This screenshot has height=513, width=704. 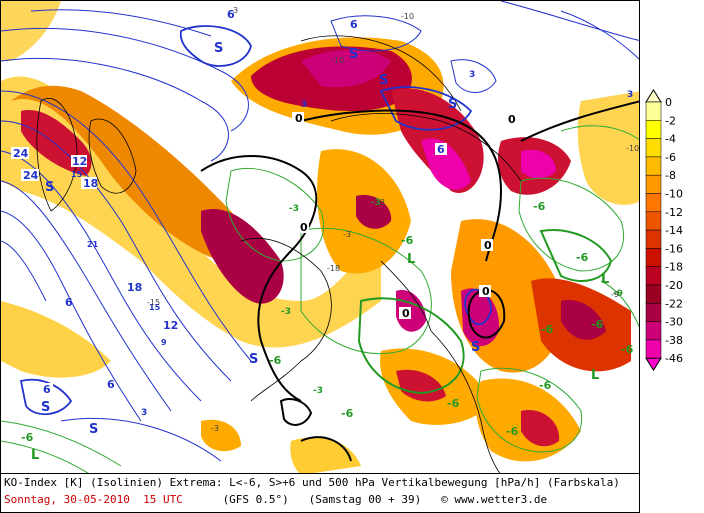 What do you see at coordinates (134, 287) in the screenshot?
I see `blue-label: 18` at bounding box center [134, 287].